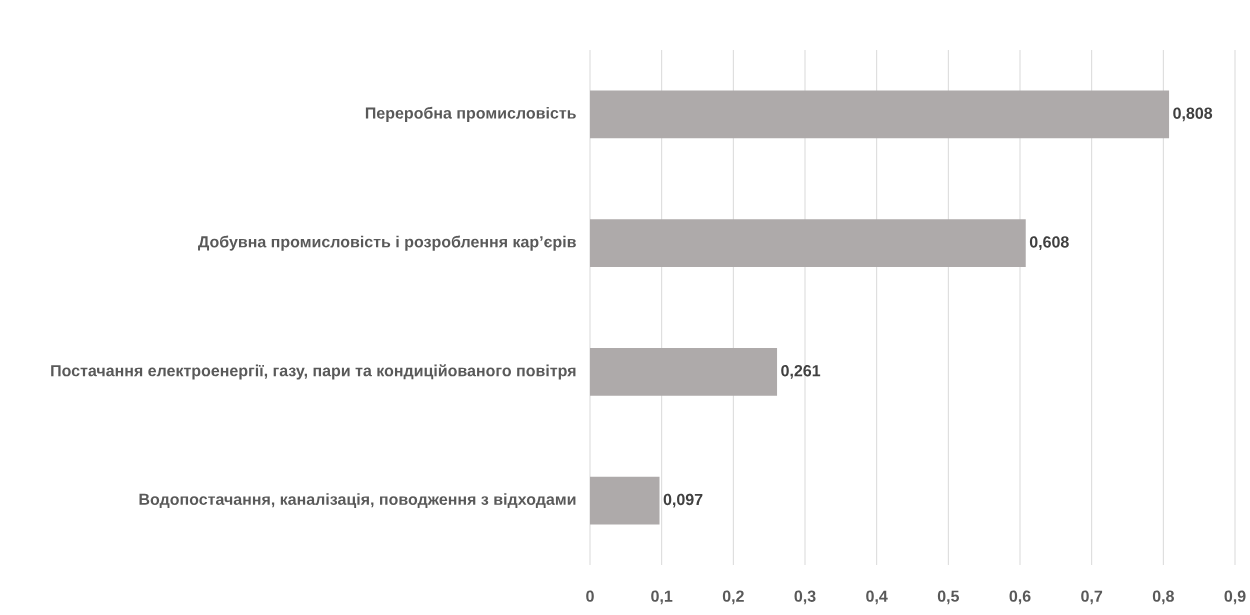 Image resolution: width=1250 pixels, height=615 pixels. Describe the element at coordinates (1193, 114) in the screenshot. I see `data-label: 0,808` at that location.